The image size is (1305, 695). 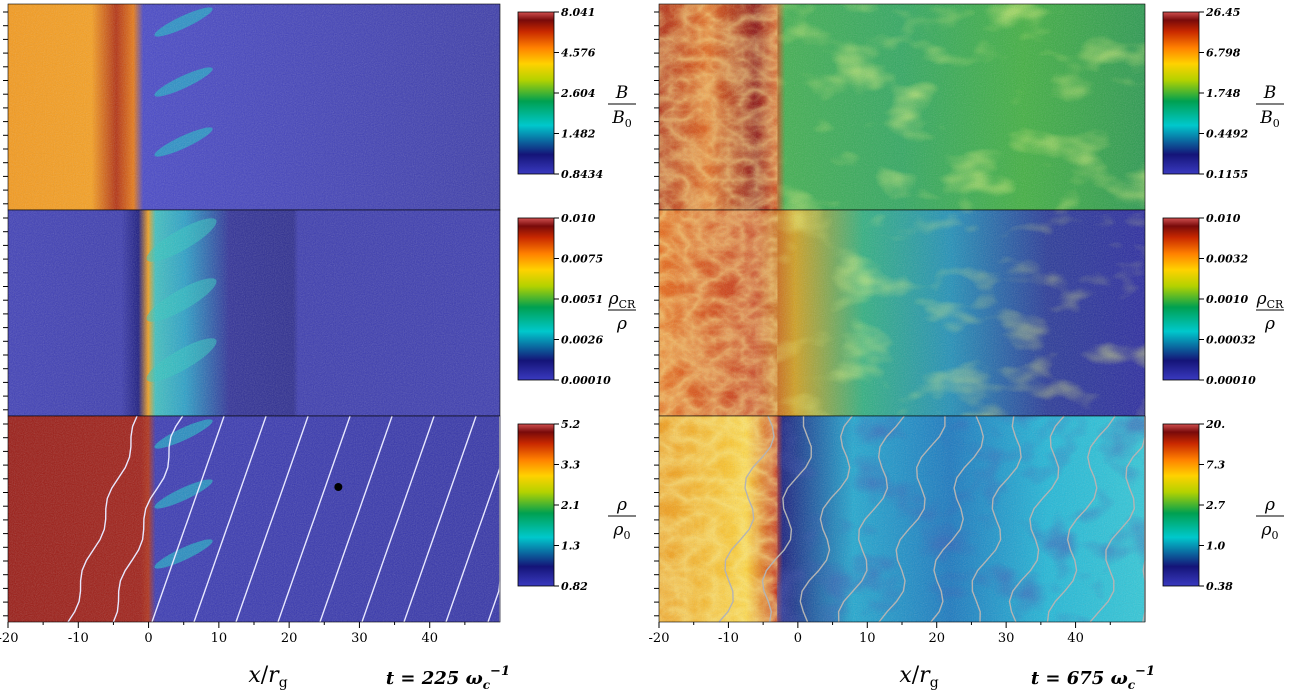 What do you see at coordinates (1222, 12) in the screenshot?
I see `colorbar-tick-label: 26.45` at bounding box center [1222, 12].